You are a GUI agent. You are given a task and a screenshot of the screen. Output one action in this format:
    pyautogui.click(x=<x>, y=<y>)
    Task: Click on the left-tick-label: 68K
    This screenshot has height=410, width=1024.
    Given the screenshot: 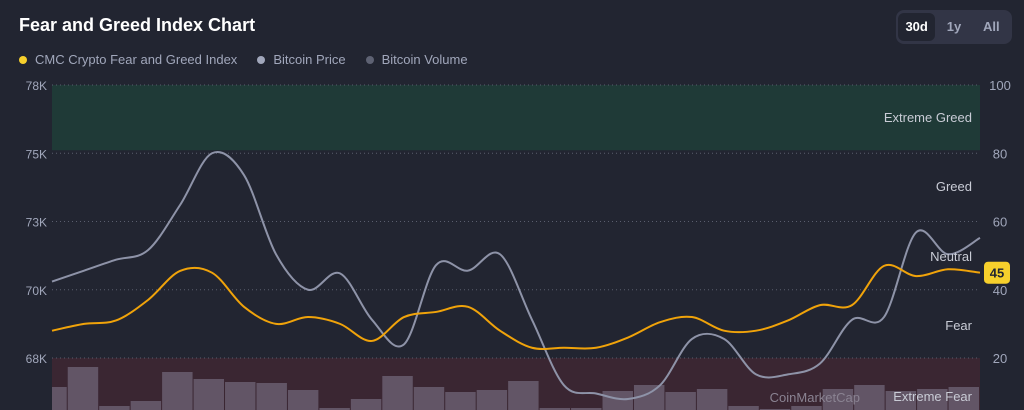 What is the action you would take?
    pyautogui.click(x=36, y=359)
    